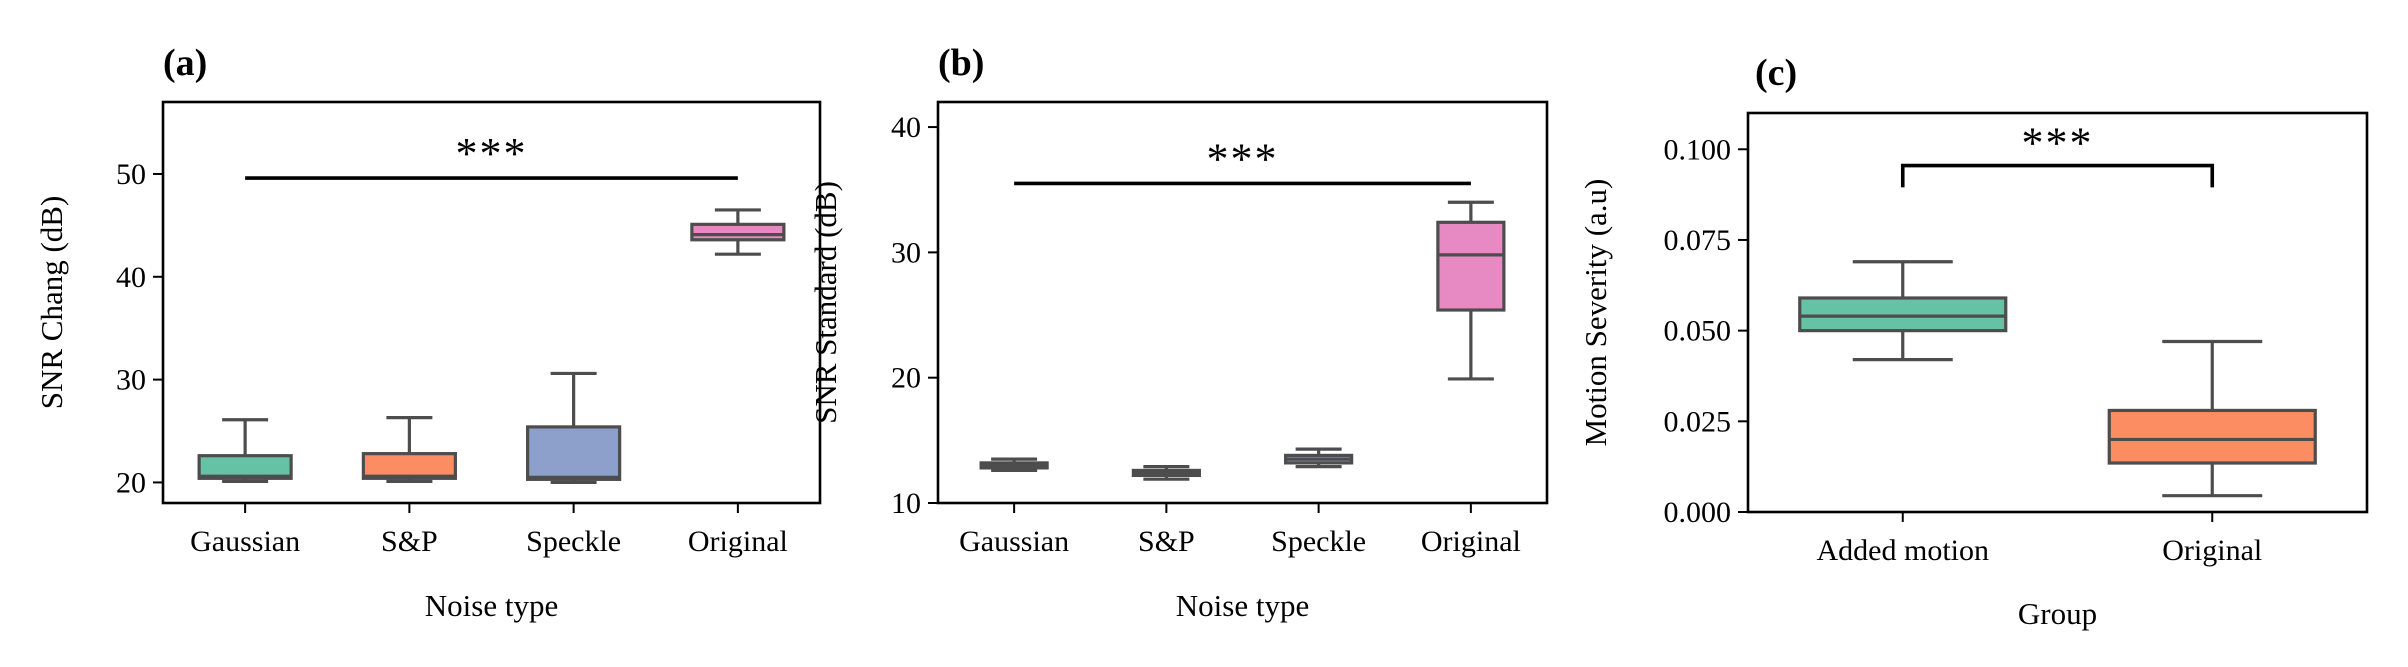  What do you see at coordinates (185, 63) in the screenshot?
I see `panel-label: (a)` at bounding box center [185, 63].